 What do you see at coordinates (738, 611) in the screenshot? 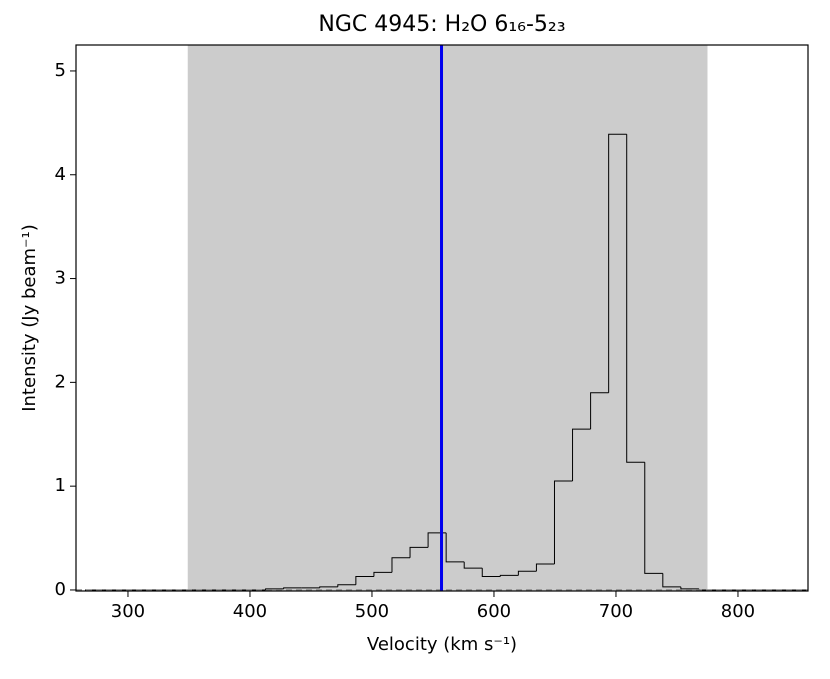
I see `x-tick-label: 800` at bounding box center [738, 611].